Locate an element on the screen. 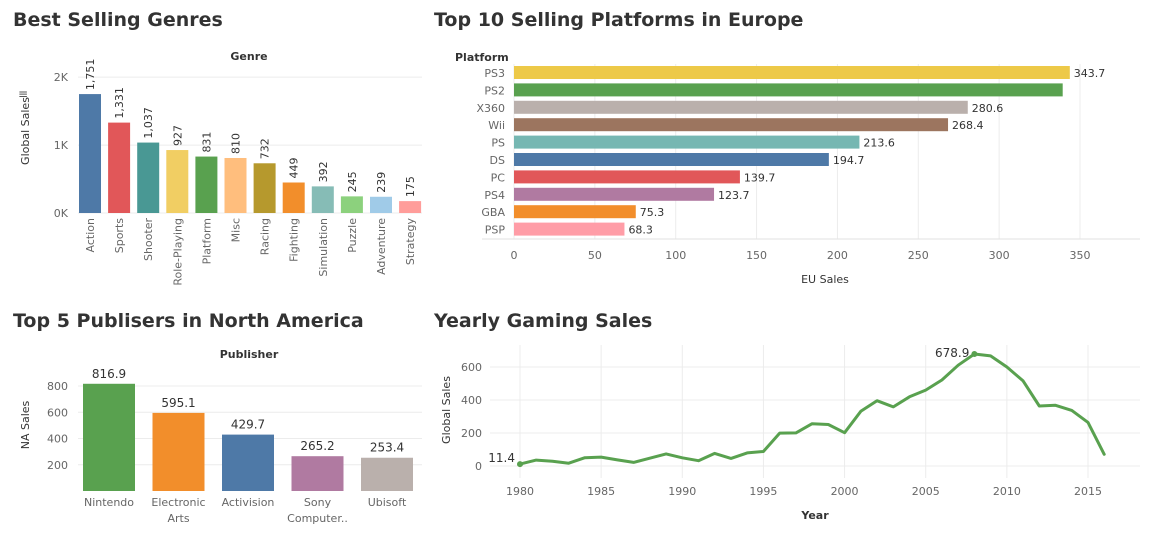  yearly-y-tick-label: 0 is located at coordinates (478, 466).